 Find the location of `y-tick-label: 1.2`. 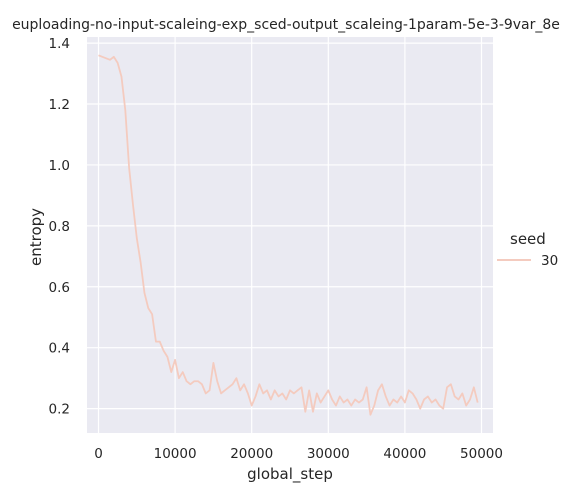

y-tick-label: 1.2 is located at coordinates (59, 105).